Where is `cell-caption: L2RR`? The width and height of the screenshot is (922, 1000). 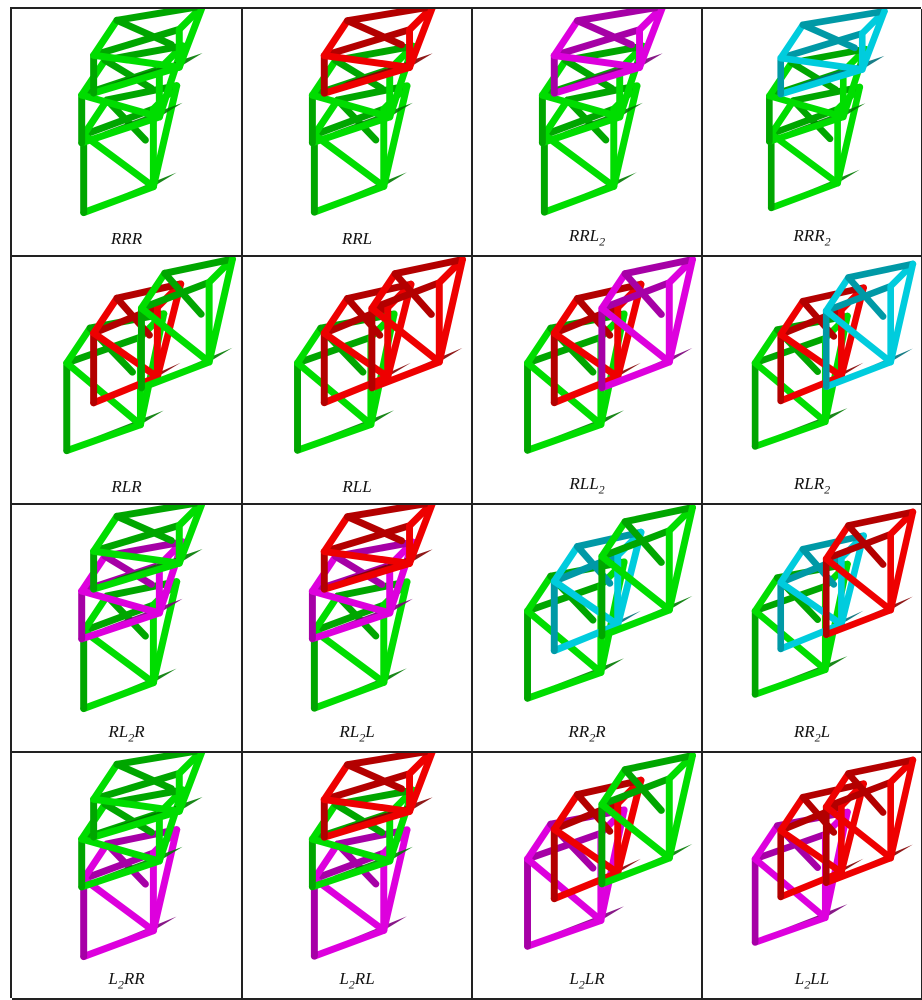
cell-caption: L2RR is located at coordinates (126, 980).